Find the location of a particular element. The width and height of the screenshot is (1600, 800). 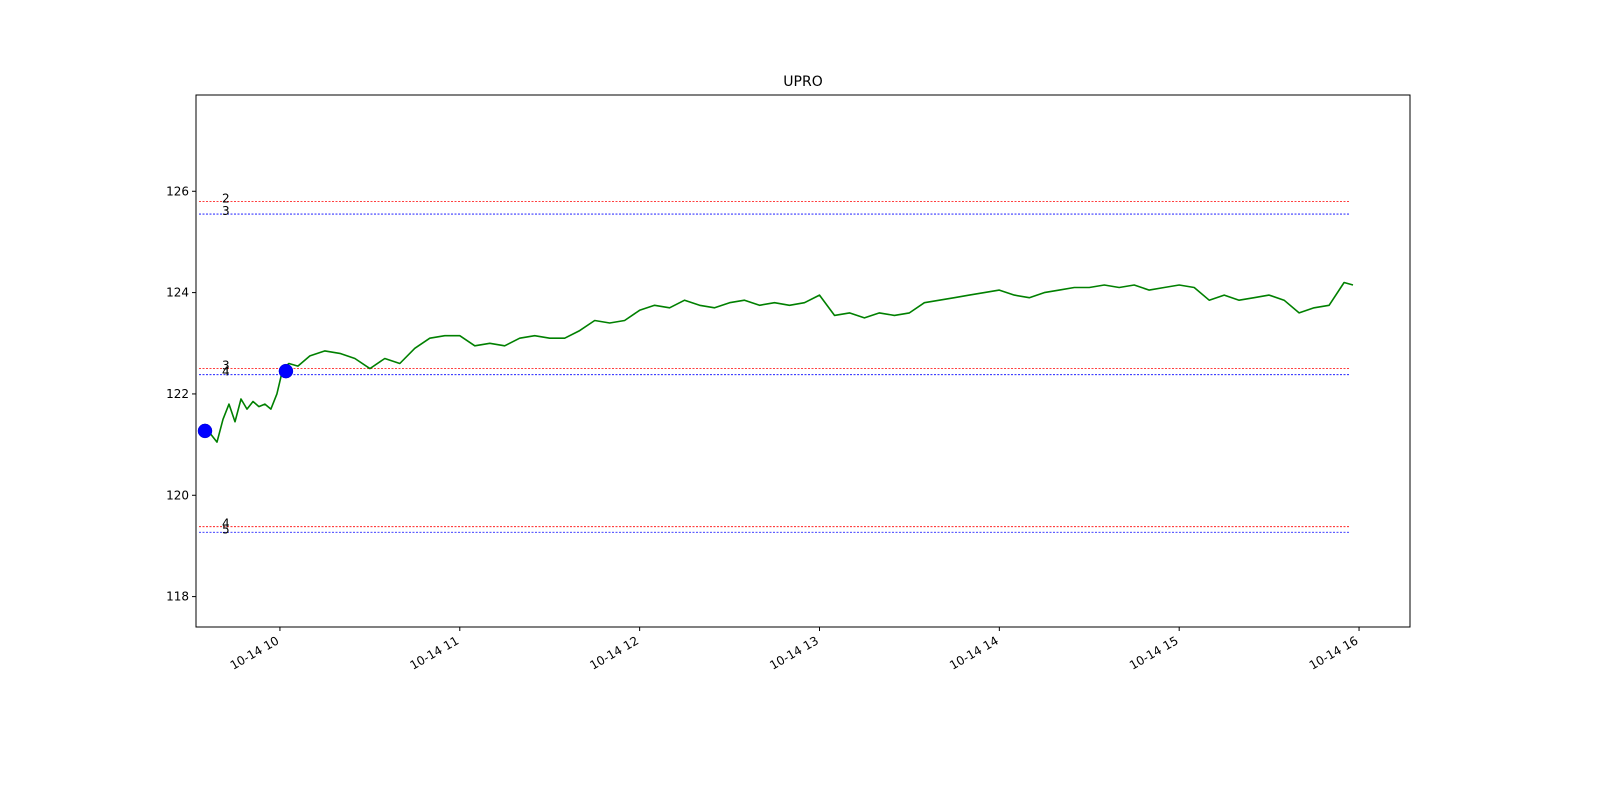

level-label-1: 3 is located at coordinates (226, 211).